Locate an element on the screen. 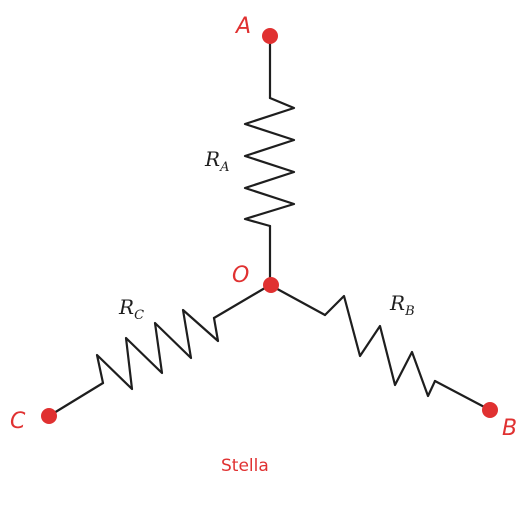 Image resolution: width=532 pixels, height=517 pixels. resistor-b-symbol: R is located at coordinates (397, 303).